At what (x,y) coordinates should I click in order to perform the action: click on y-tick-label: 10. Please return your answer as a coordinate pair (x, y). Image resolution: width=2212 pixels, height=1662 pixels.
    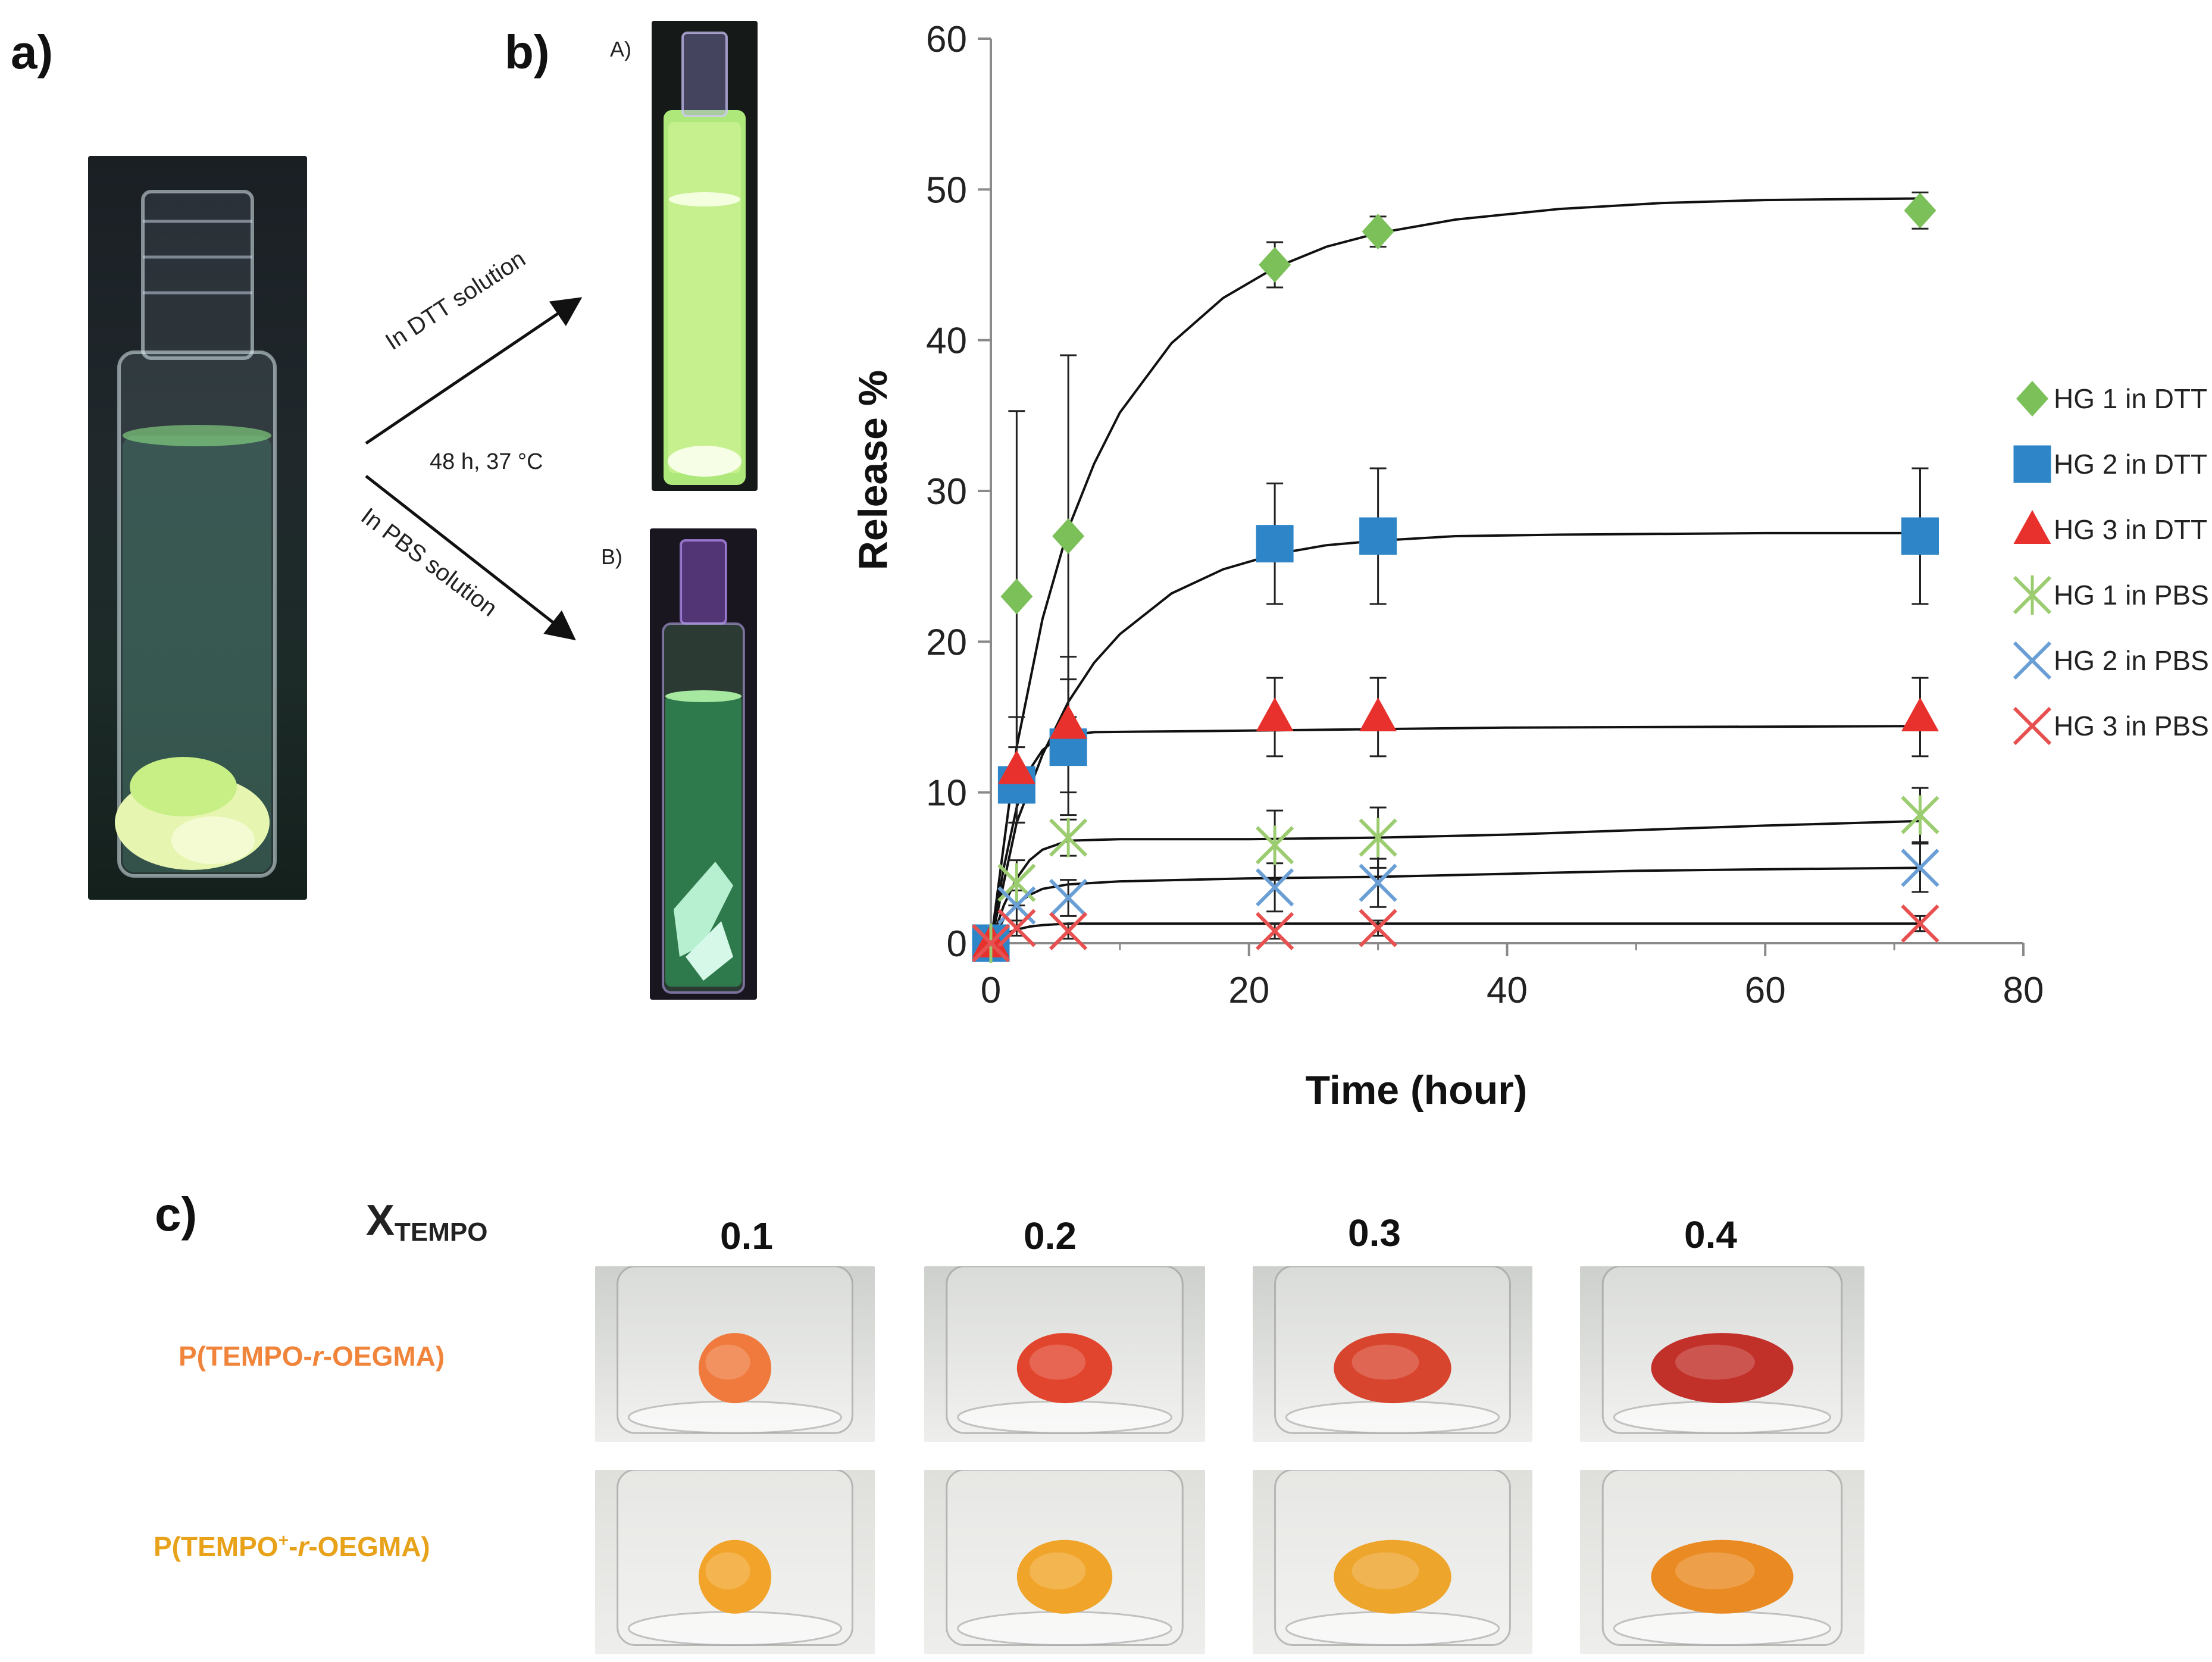
    Looking at the image, I should click on (946, 793).